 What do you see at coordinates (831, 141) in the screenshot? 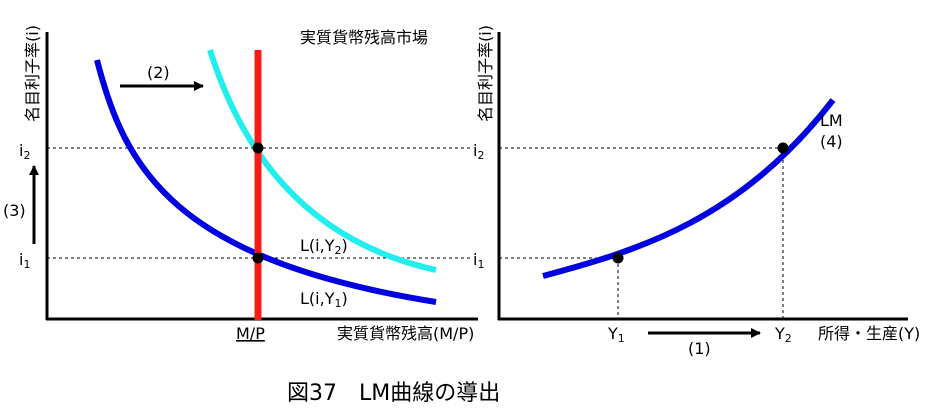
I see `lm-step-label: (4)` at bounding box center [831, 141].